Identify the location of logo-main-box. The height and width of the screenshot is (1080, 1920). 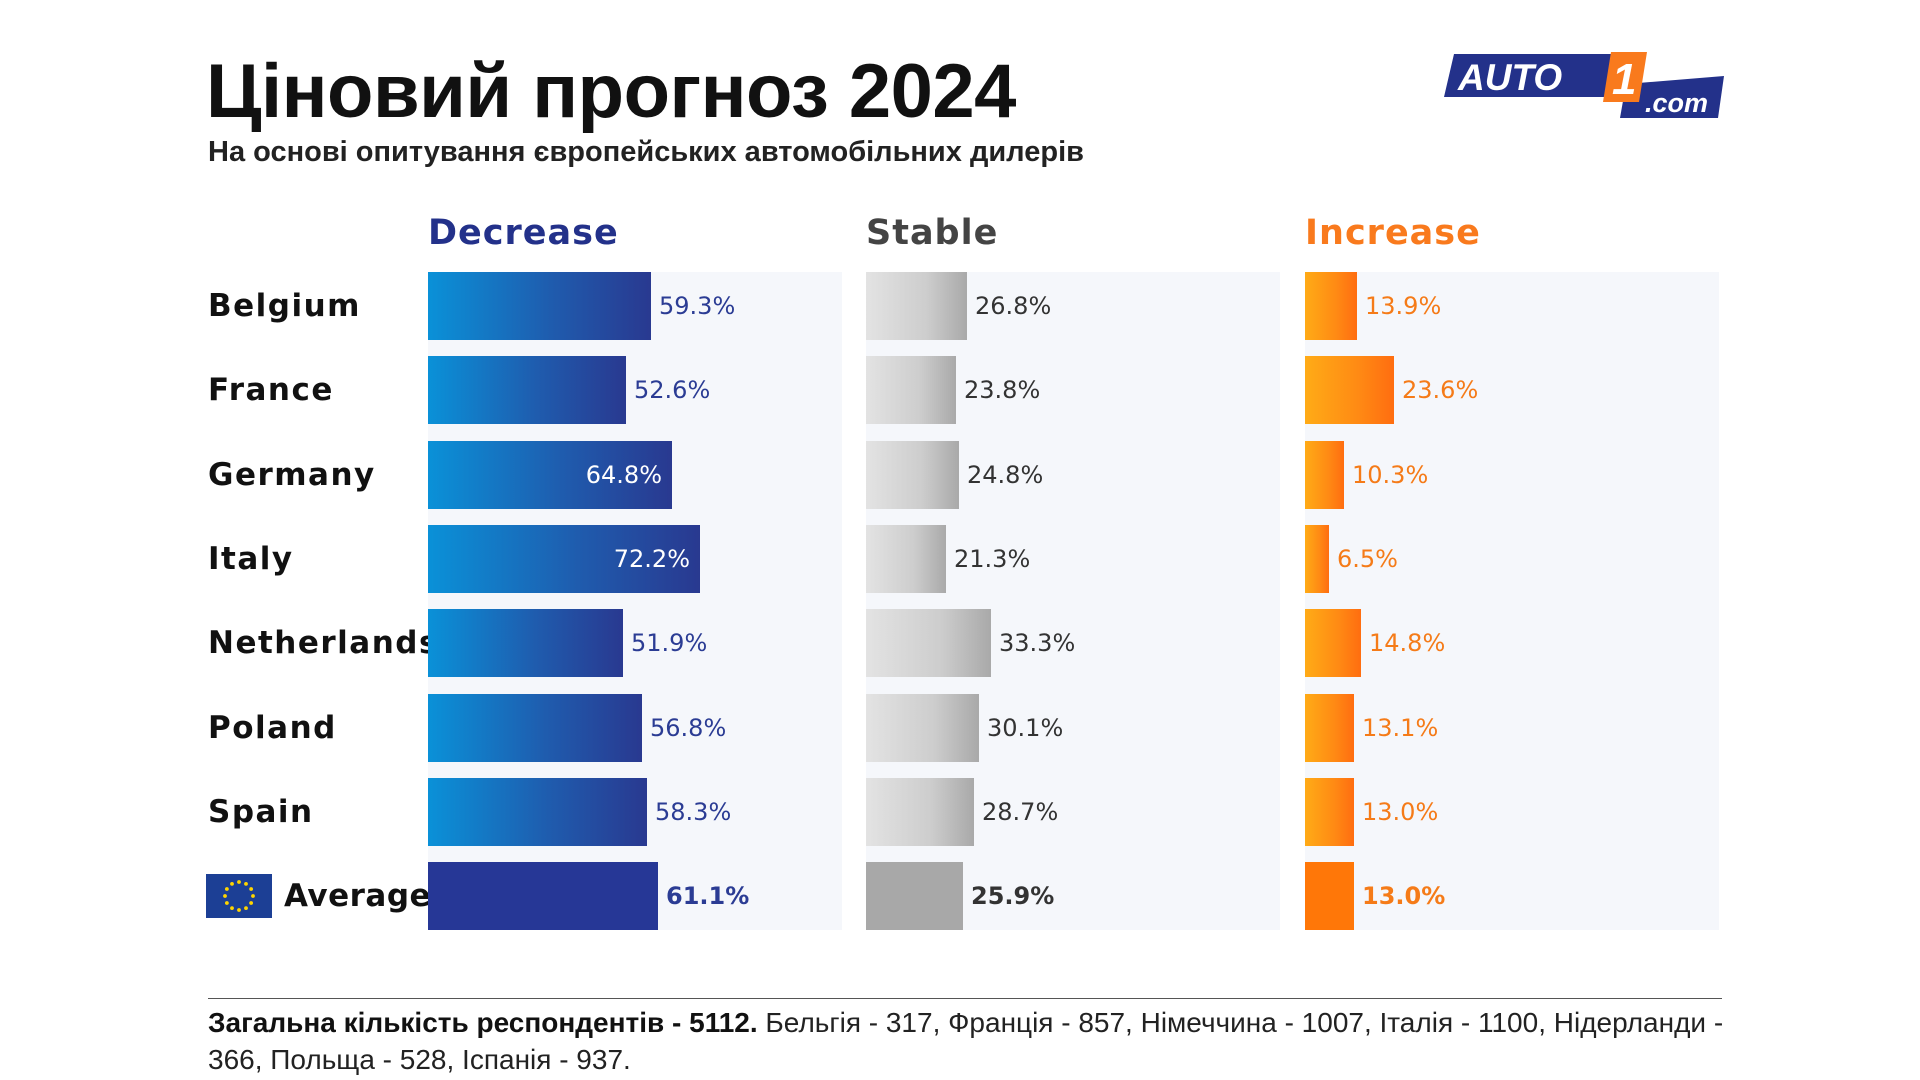
(1542, 75).